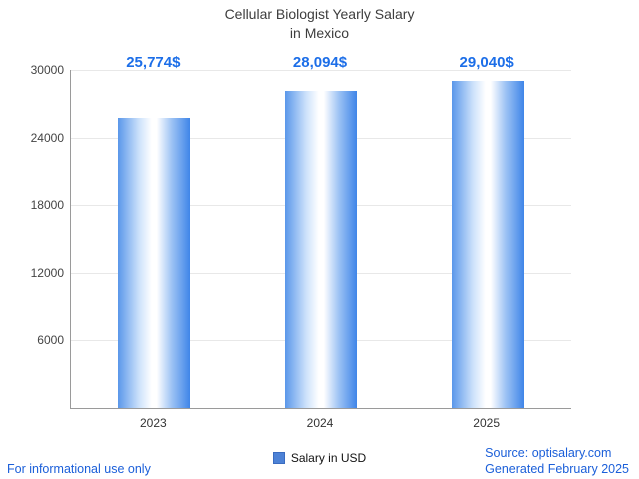 The image size is (639, 479). Describe the element at coordinates (321, 249) in the screenshot. I see `bar-2024` at that location.